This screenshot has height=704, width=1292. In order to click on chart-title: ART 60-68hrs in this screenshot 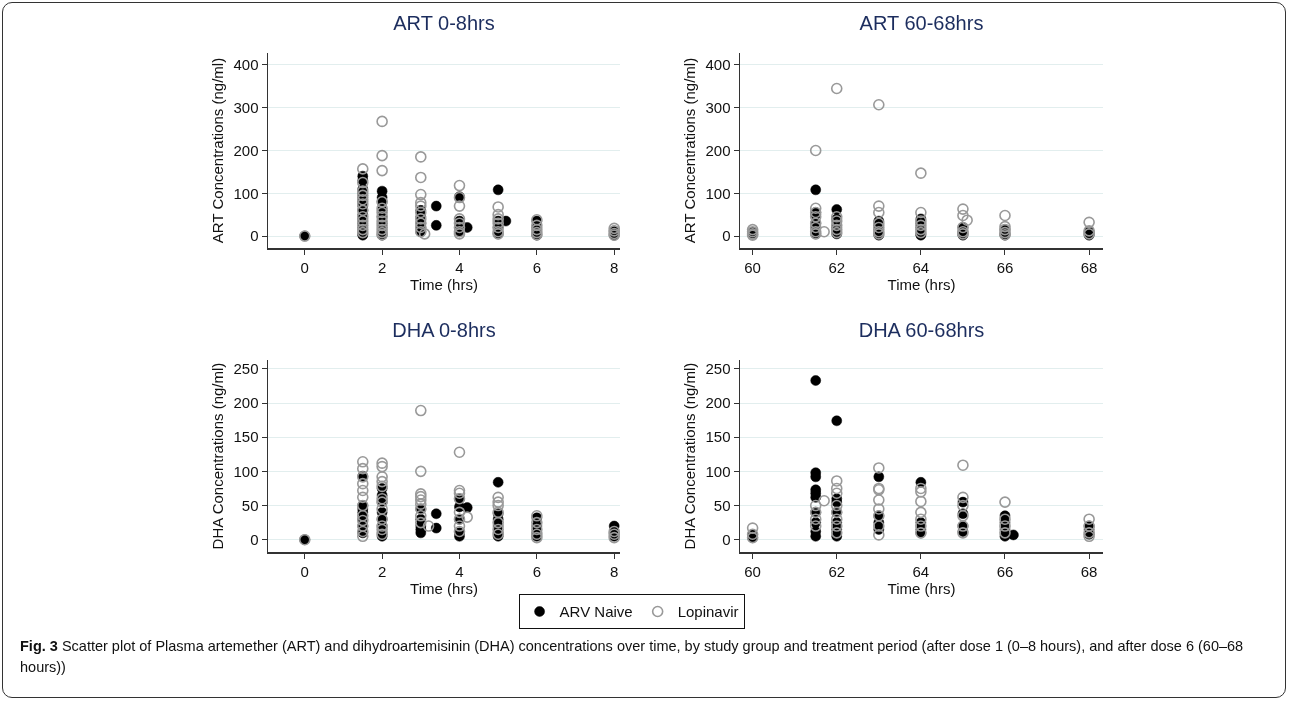, I will do `click(921, 23)`.